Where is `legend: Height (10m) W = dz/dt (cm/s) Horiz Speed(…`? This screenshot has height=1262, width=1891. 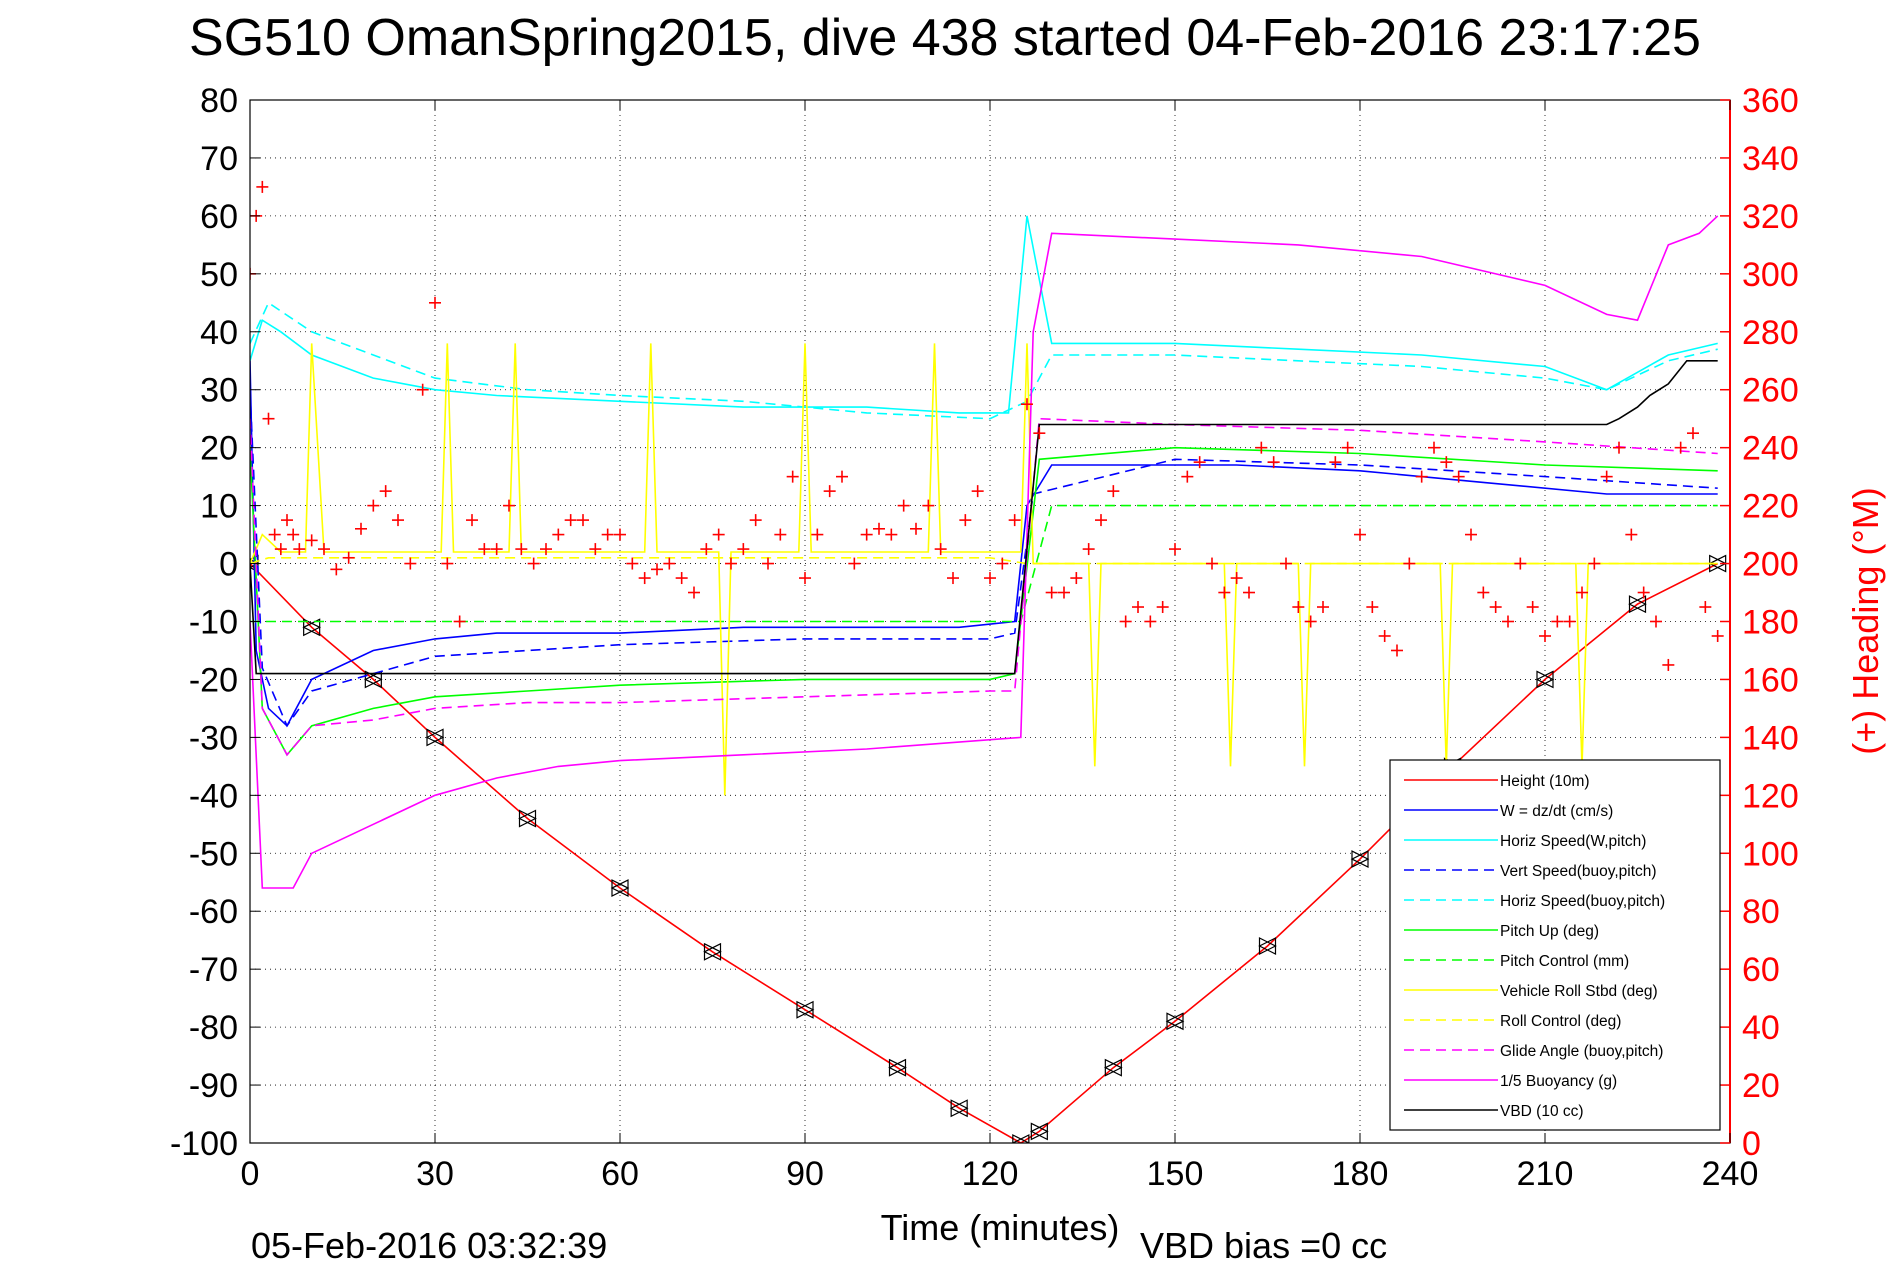
legend: Height (10m) W = dz/dt (cm/s) Horiz Speed(… is located at coordinates (1555, 945).